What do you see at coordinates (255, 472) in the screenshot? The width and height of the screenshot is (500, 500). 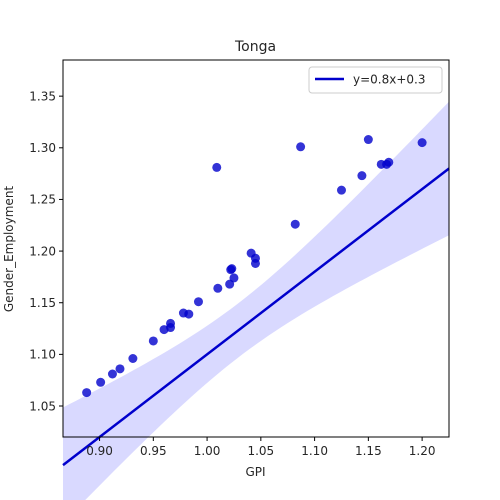 I see `x-axis-label: GPI` at bounding box center [255, 472].